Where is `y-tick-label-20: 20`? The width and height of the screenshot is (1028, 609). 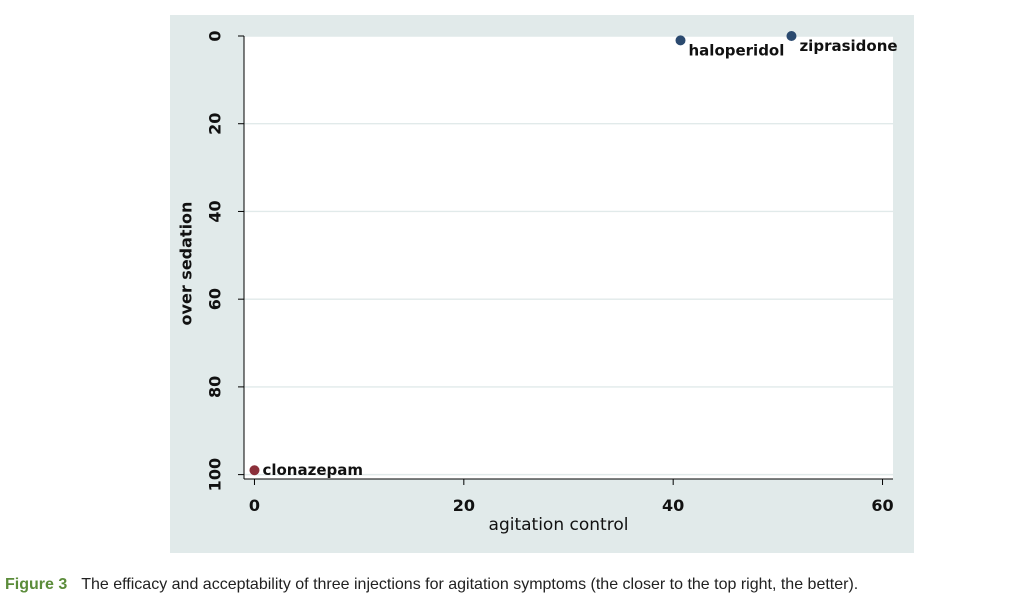 y-tick-label-20: 20 is located at coordinates (215, 124).